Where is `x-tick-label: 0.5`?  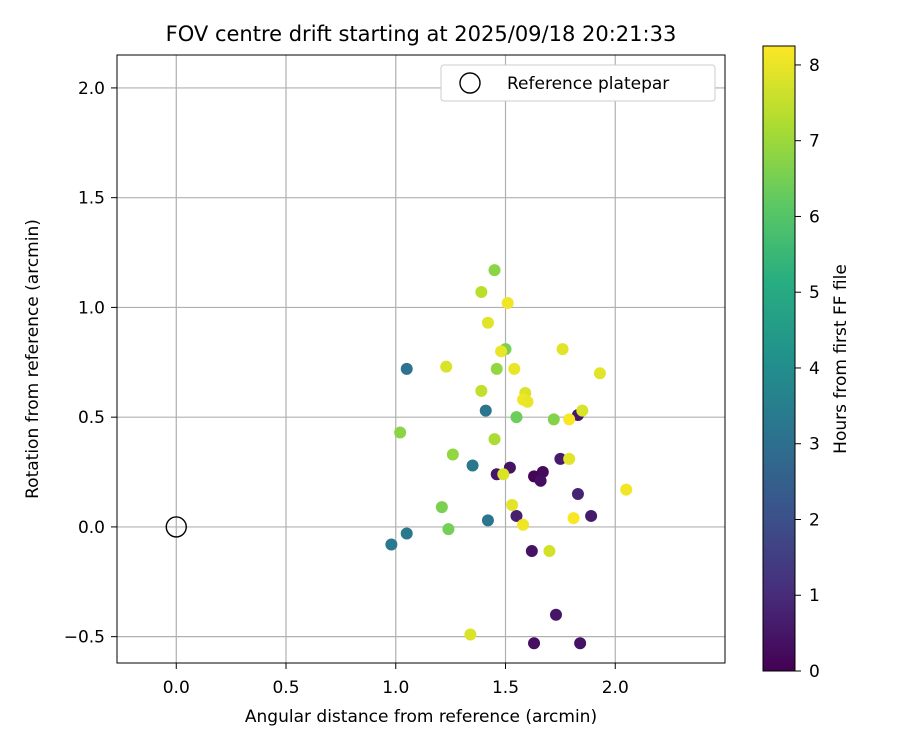 x-tick-label: 0.5 is located at coordinates (285, 688).